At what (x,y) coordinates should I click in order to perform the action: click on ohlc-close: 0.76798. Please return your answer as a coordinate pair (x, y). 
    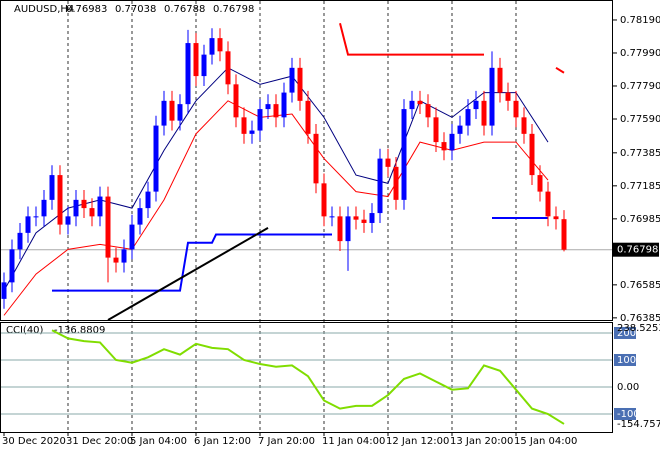
    Looking at the image, I should click on (233, 9).